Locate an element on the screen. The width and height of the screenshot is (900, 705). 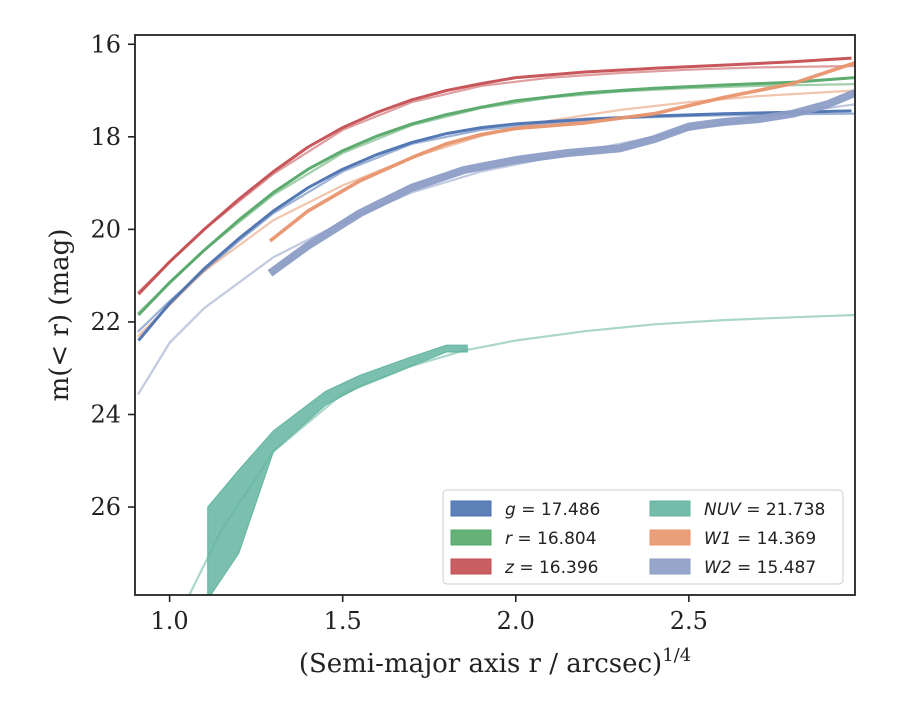
y-tick-label: 16 is located at coordinates (105, 44).